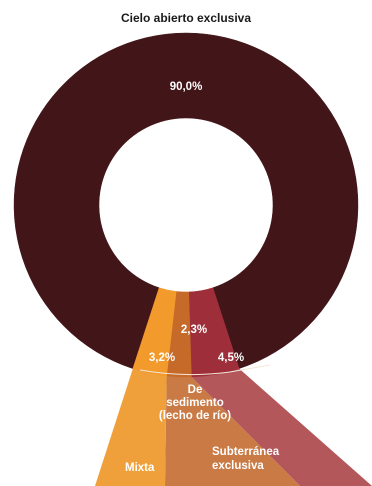  I want to click on category-label-3: Mixta, so click(140, 468).